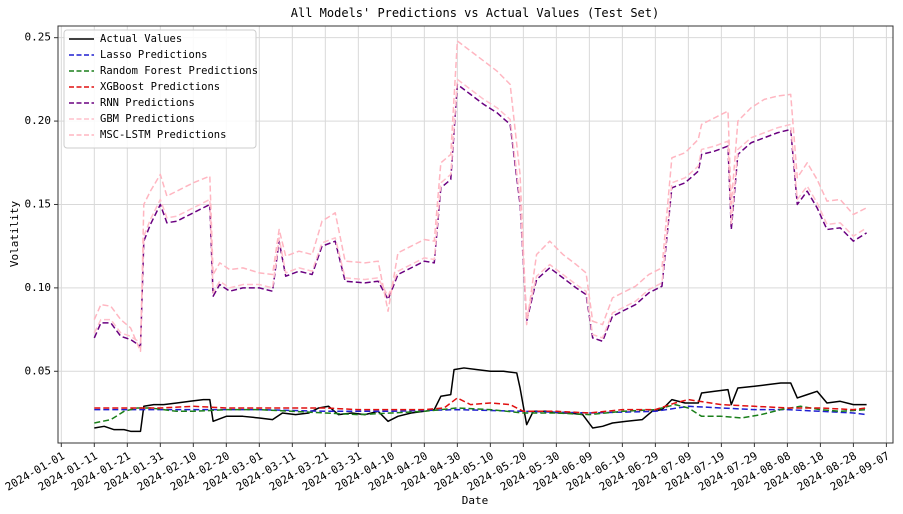 This screenshot has width=903, height=514. Describe the element at coordinates (147, 103) in the screenshot. I see `legend-label: RNN Predictions` at that location.